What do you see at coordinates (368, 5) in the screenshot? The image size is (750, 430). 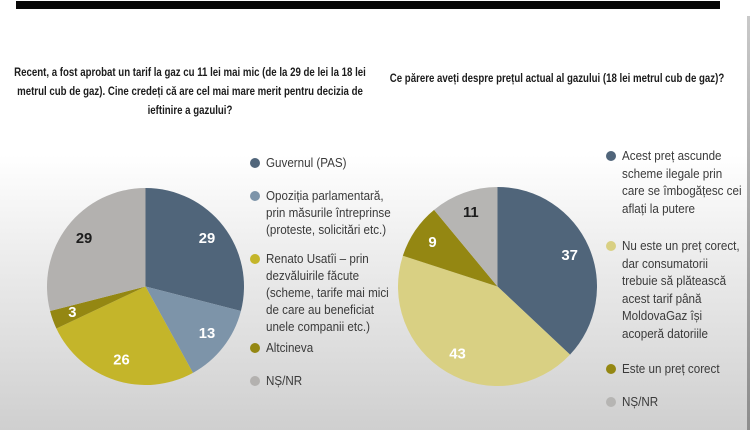 I see `top-black-bar` at bounding box center [368, 5].